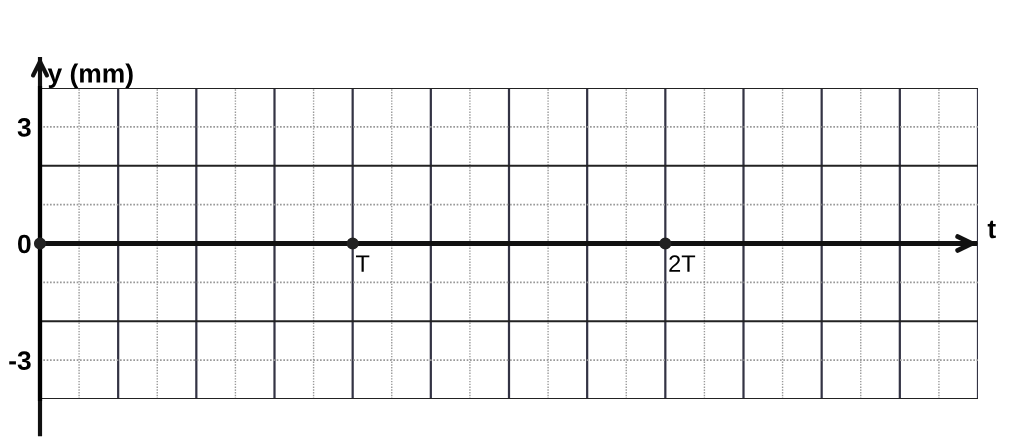 Image resolution: width=1014 pixels, height=439 pixels. I want to click on y-tick-label: 3, so click(24, 127).